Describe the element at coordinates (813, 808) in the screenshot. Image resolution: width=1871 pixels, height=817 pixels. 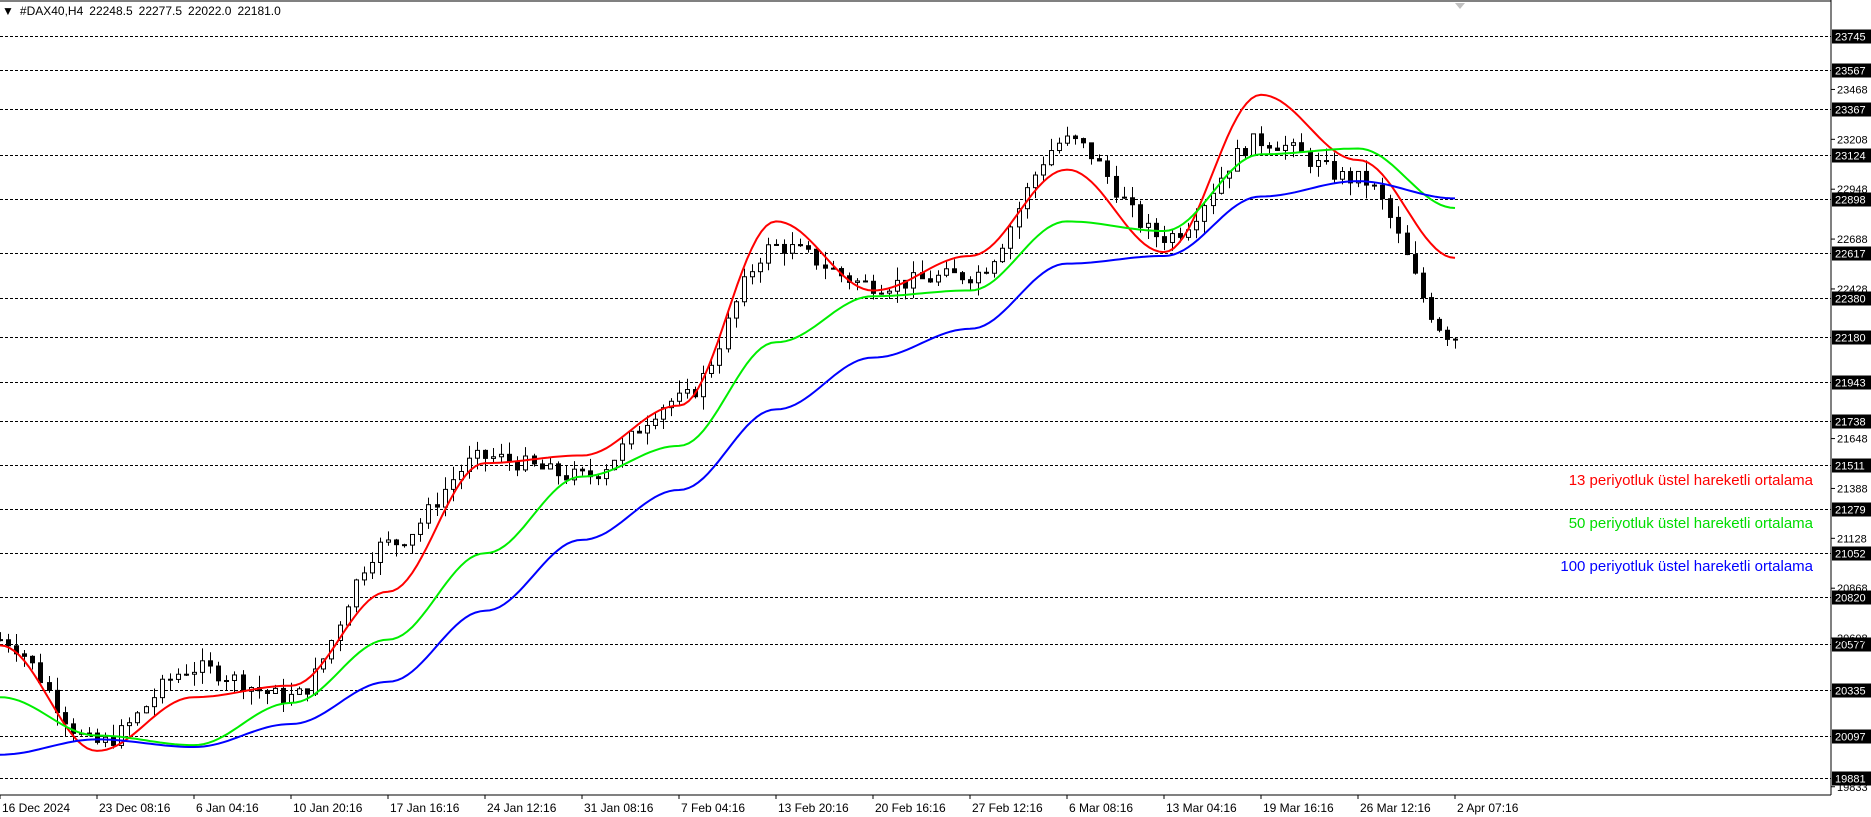
I see `time-tick-label: 13 Feb 20:16` at that location.